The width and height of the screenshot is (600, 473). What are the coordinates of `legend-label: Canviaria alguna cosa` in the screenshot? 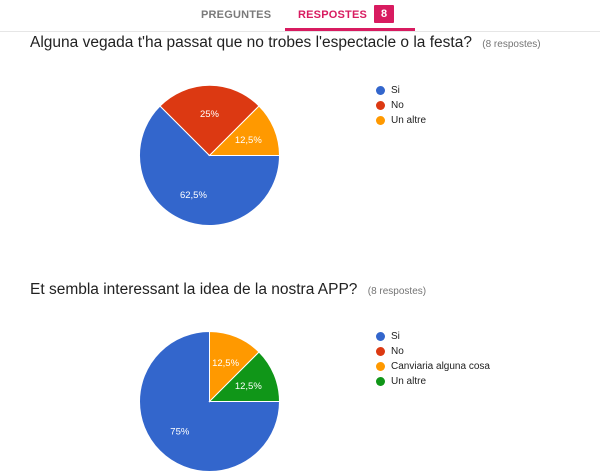 It's located at (440, 366).